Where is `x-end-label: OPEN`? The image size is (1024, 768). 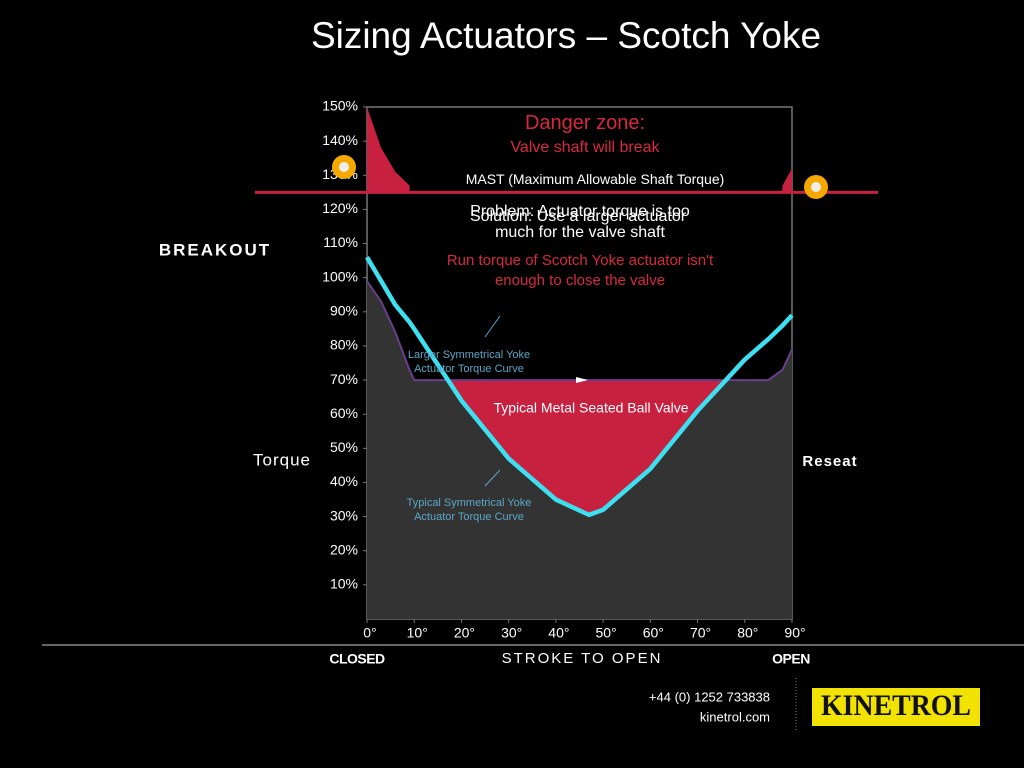 x-end-label: OPEN is located at coordinates (791, 659).